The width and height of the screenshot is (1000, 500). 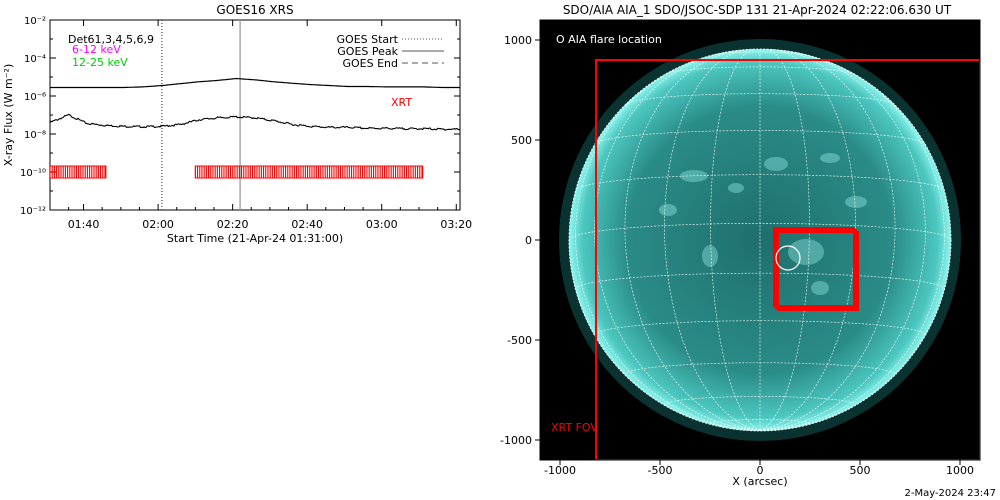 What do you see at coordinates (233, 224) in the screenshot?
I see `lightcurve-x-tick-label: 02:20` at bounding box center [233, 224].